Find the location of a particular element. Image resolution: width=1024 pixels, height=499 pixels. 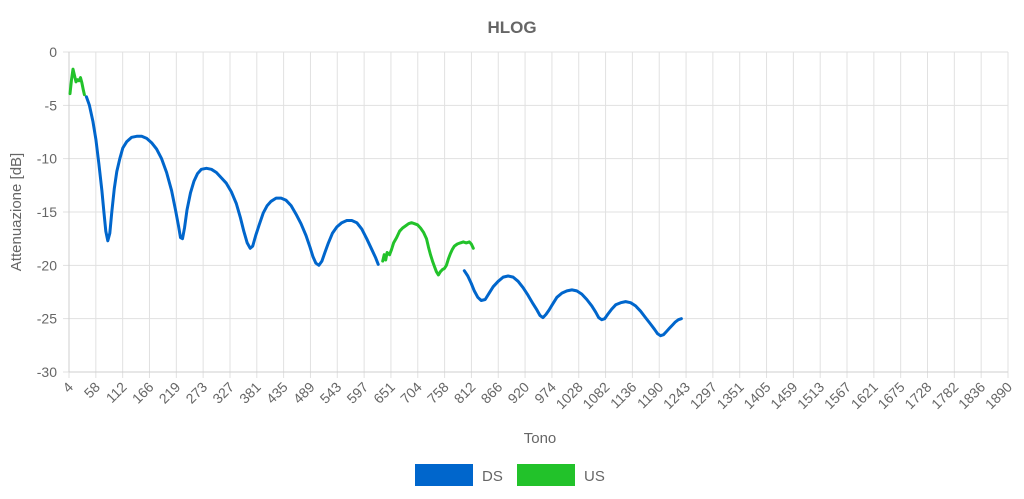

x-tick-label: 597 is located at coordinates (357, 393).